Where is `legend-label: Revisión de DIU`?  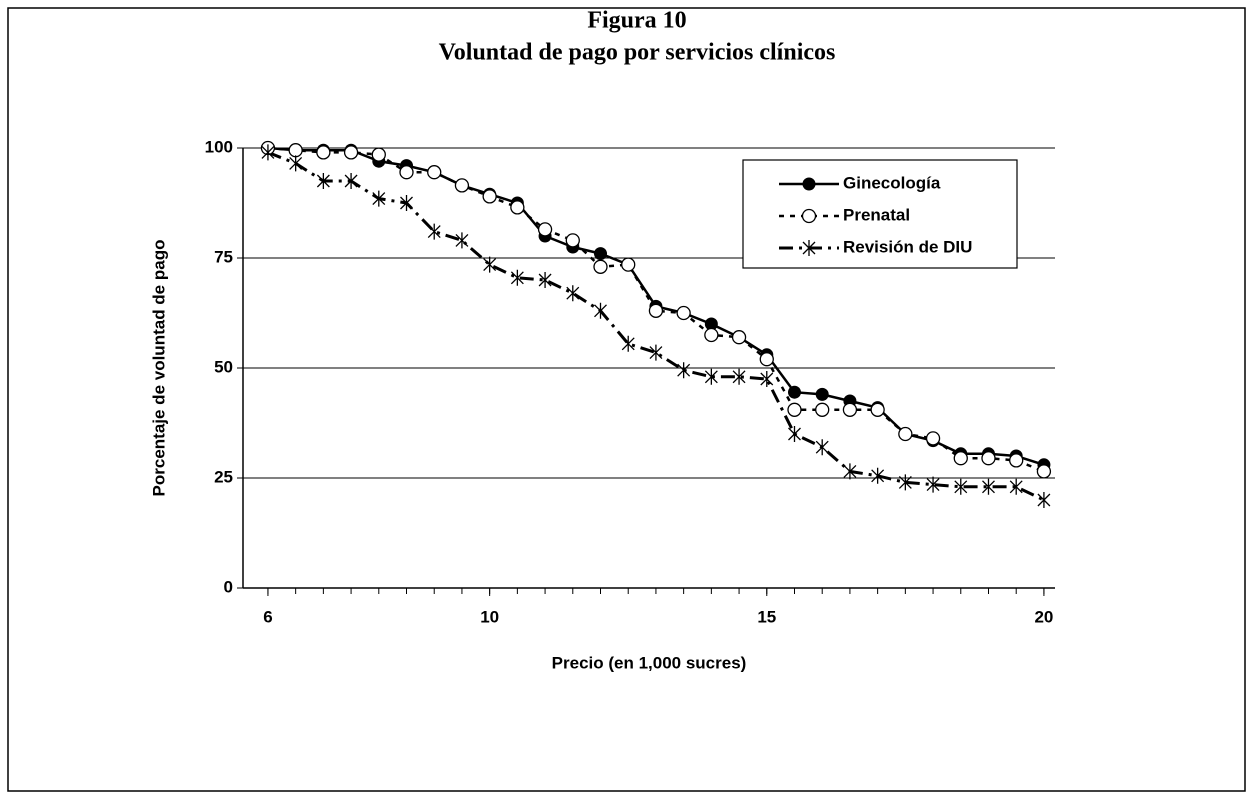 legend-label: Revisión de DIU is located at coordinates (907, 246).